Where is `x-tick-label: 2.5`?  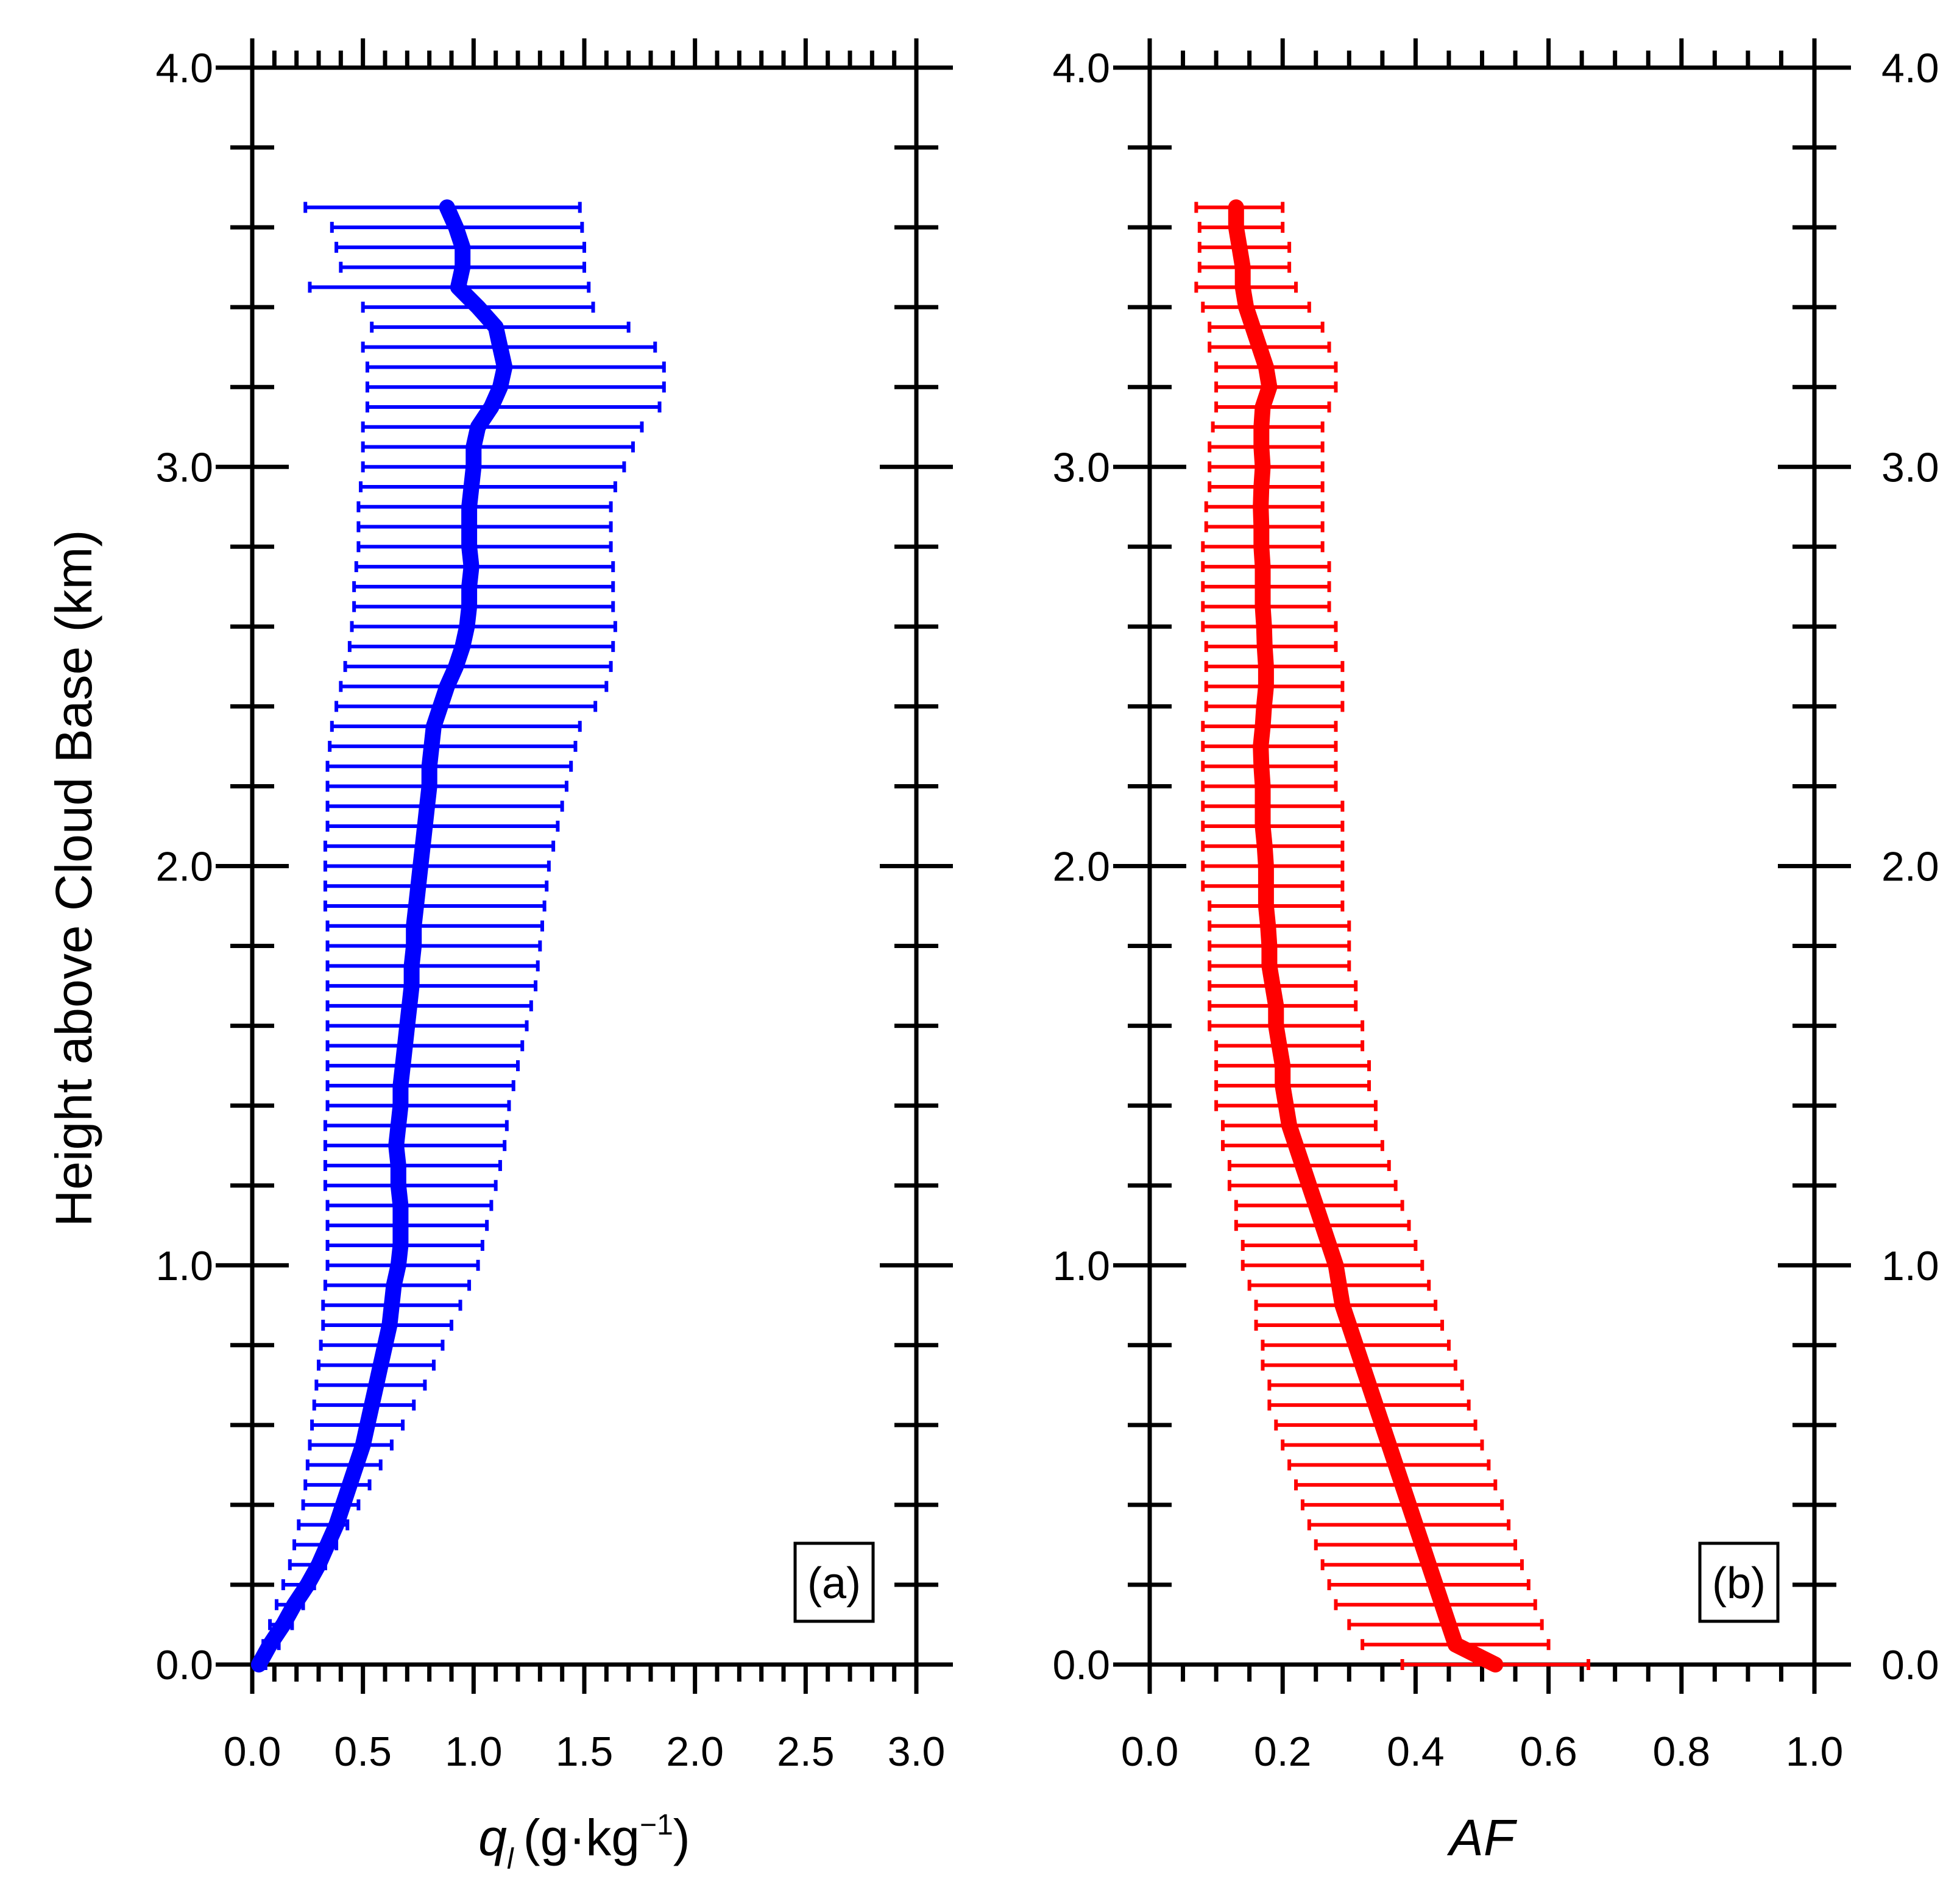
x-tick-label: 2.5 is located at coordinates (806, 1752).